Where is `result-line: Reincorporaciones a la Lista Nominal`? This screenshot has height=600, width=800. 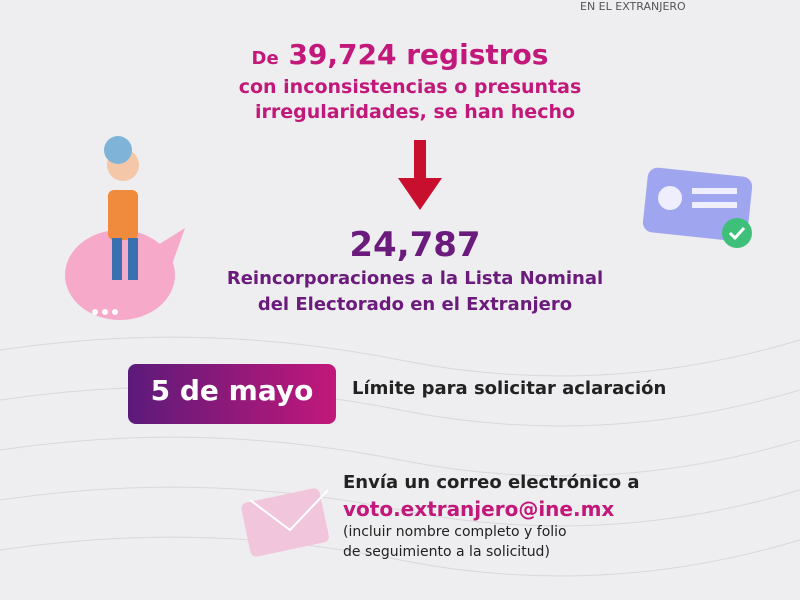 result-line: Reincorporaciones a la Lista Nominal is located at coordinates (415, 278).